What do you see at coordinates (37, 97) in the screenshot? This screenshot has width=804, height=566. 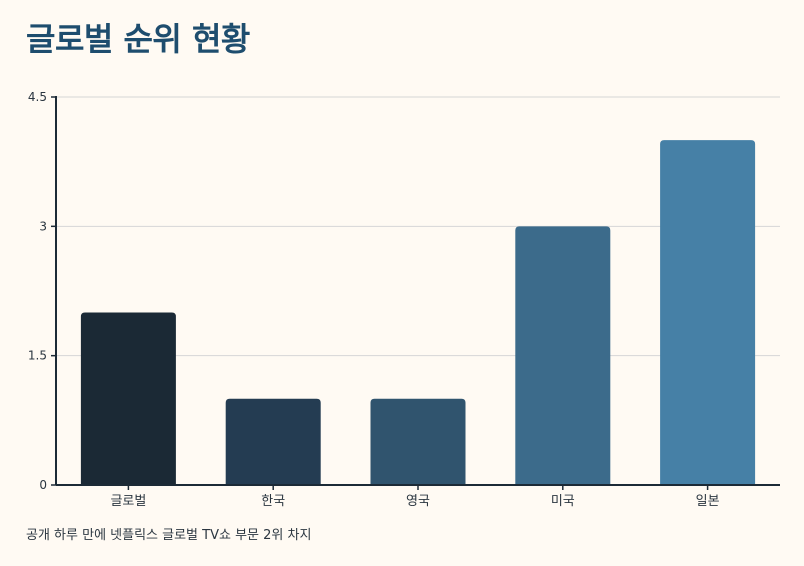 I see `y-tick-label: 4.5` at bounding box center [37, 97].